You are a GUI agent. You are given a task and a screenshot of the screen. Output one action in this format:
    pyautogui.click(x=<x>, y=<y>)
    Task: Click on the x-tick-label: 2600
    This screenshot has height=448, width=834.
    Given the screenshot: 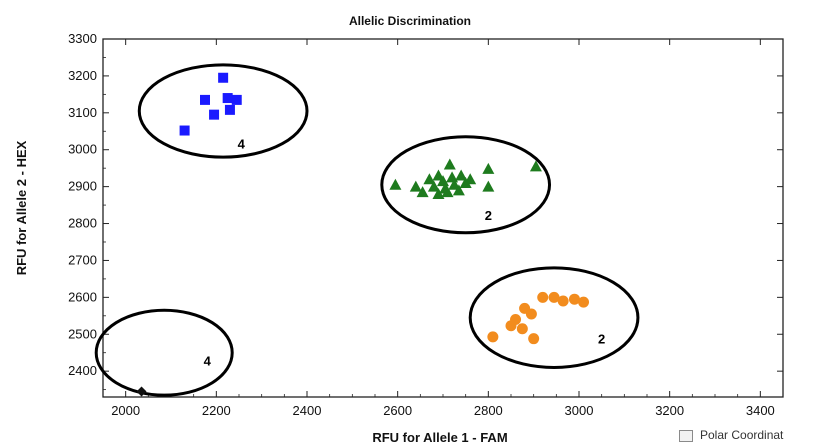 What is the action you would take?
    pyautogui.click(x=397, y=410)
    